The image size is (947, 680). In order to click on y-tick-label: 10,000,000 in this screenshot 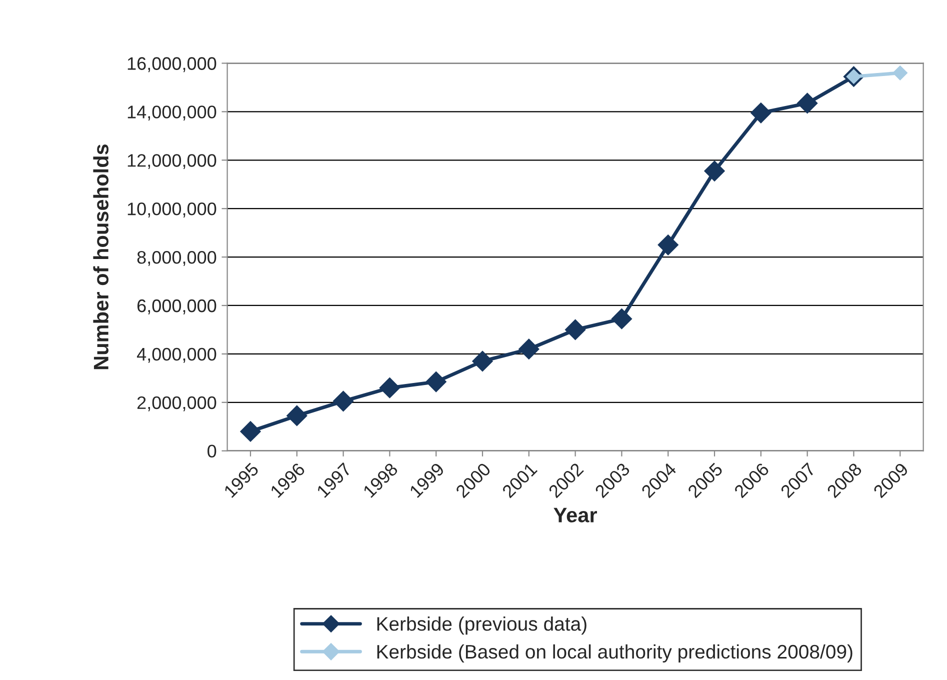, I will do `click(172, 210)`.